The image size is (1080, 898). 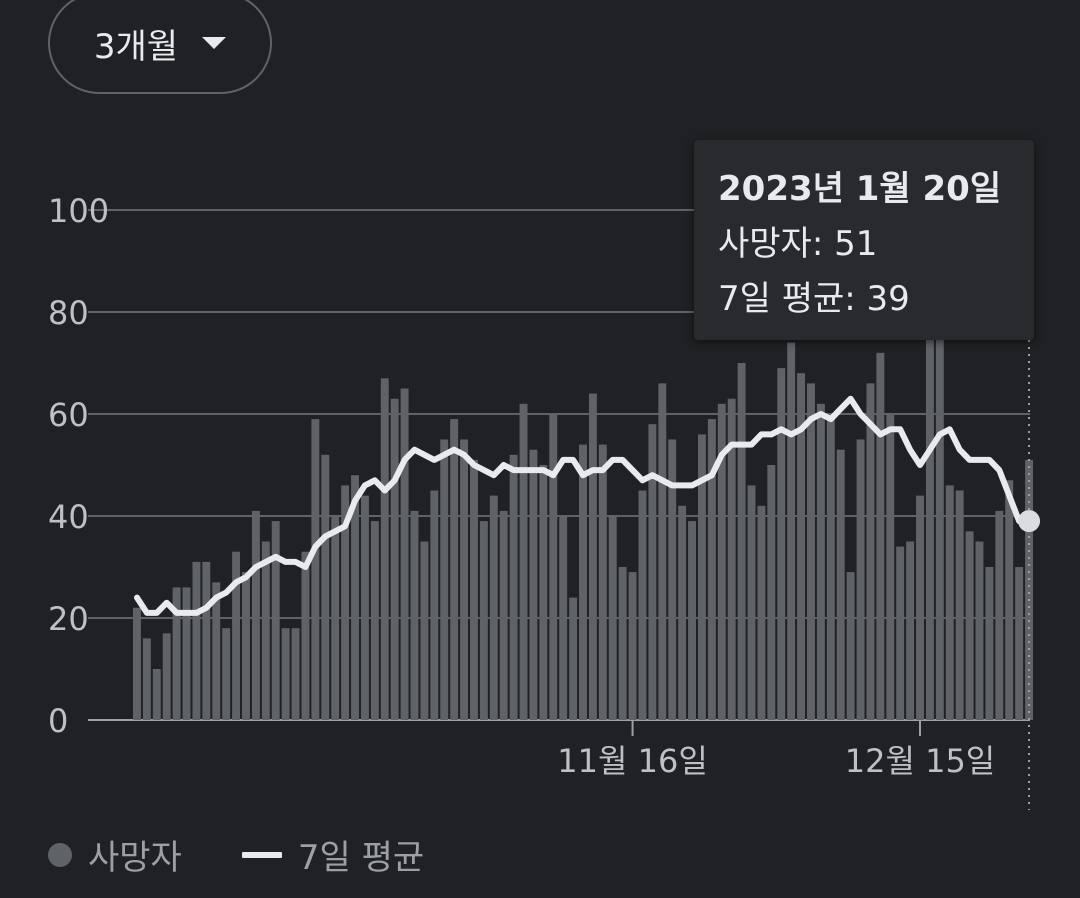 I want to click on range-select: 3개월, so click(x=160, y=47).